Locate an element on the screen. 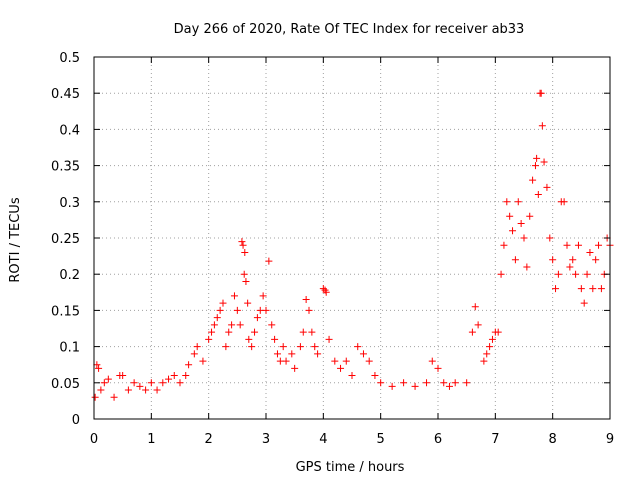  y-tick-label: 0.3 is located at coordinates (69, 203).